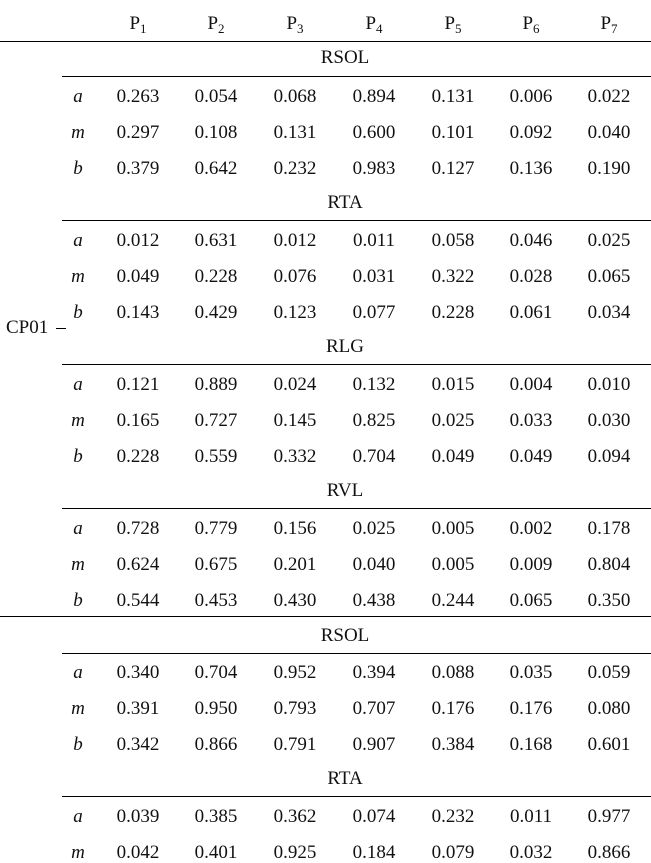 Image resolution: width=651 pixels, height=863 pixels. What do you see at coordinates (138, 132) in the screenshot?
I see `cell-value: 0.297` at bounding box center [138, 132].